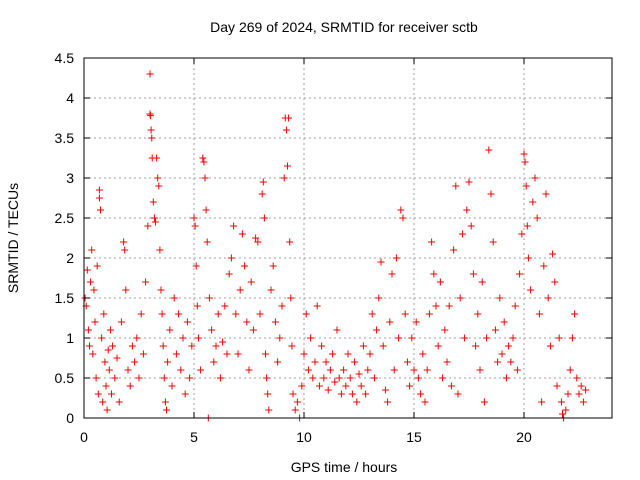 The height and width of the screenshot is (480, 640). What do you see at coordinates (414, 437) in the screenshot?
I see `x-tick-label: 15` at bounding box center [414, 437].